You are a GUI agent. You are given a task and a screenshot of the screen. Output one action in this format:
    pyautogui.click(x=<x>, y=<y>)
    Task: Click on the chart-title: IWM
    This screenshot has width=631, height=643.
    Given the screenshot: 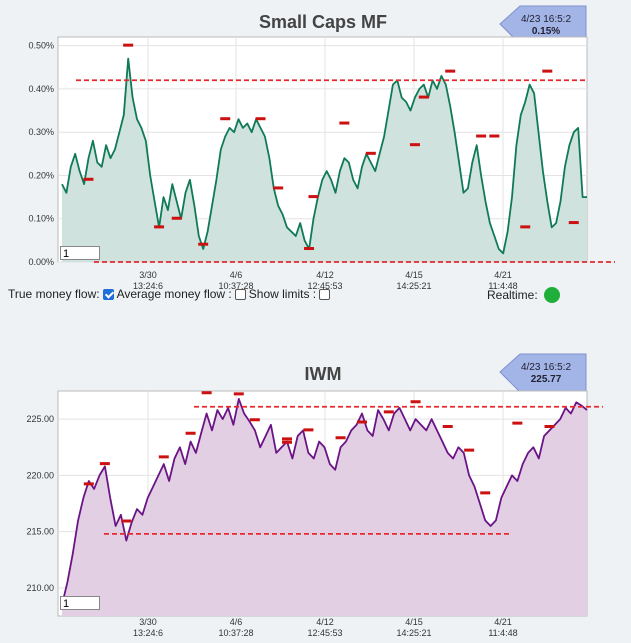 What is the action you would take?
    pyautogui.click(x=323, y=374)
    